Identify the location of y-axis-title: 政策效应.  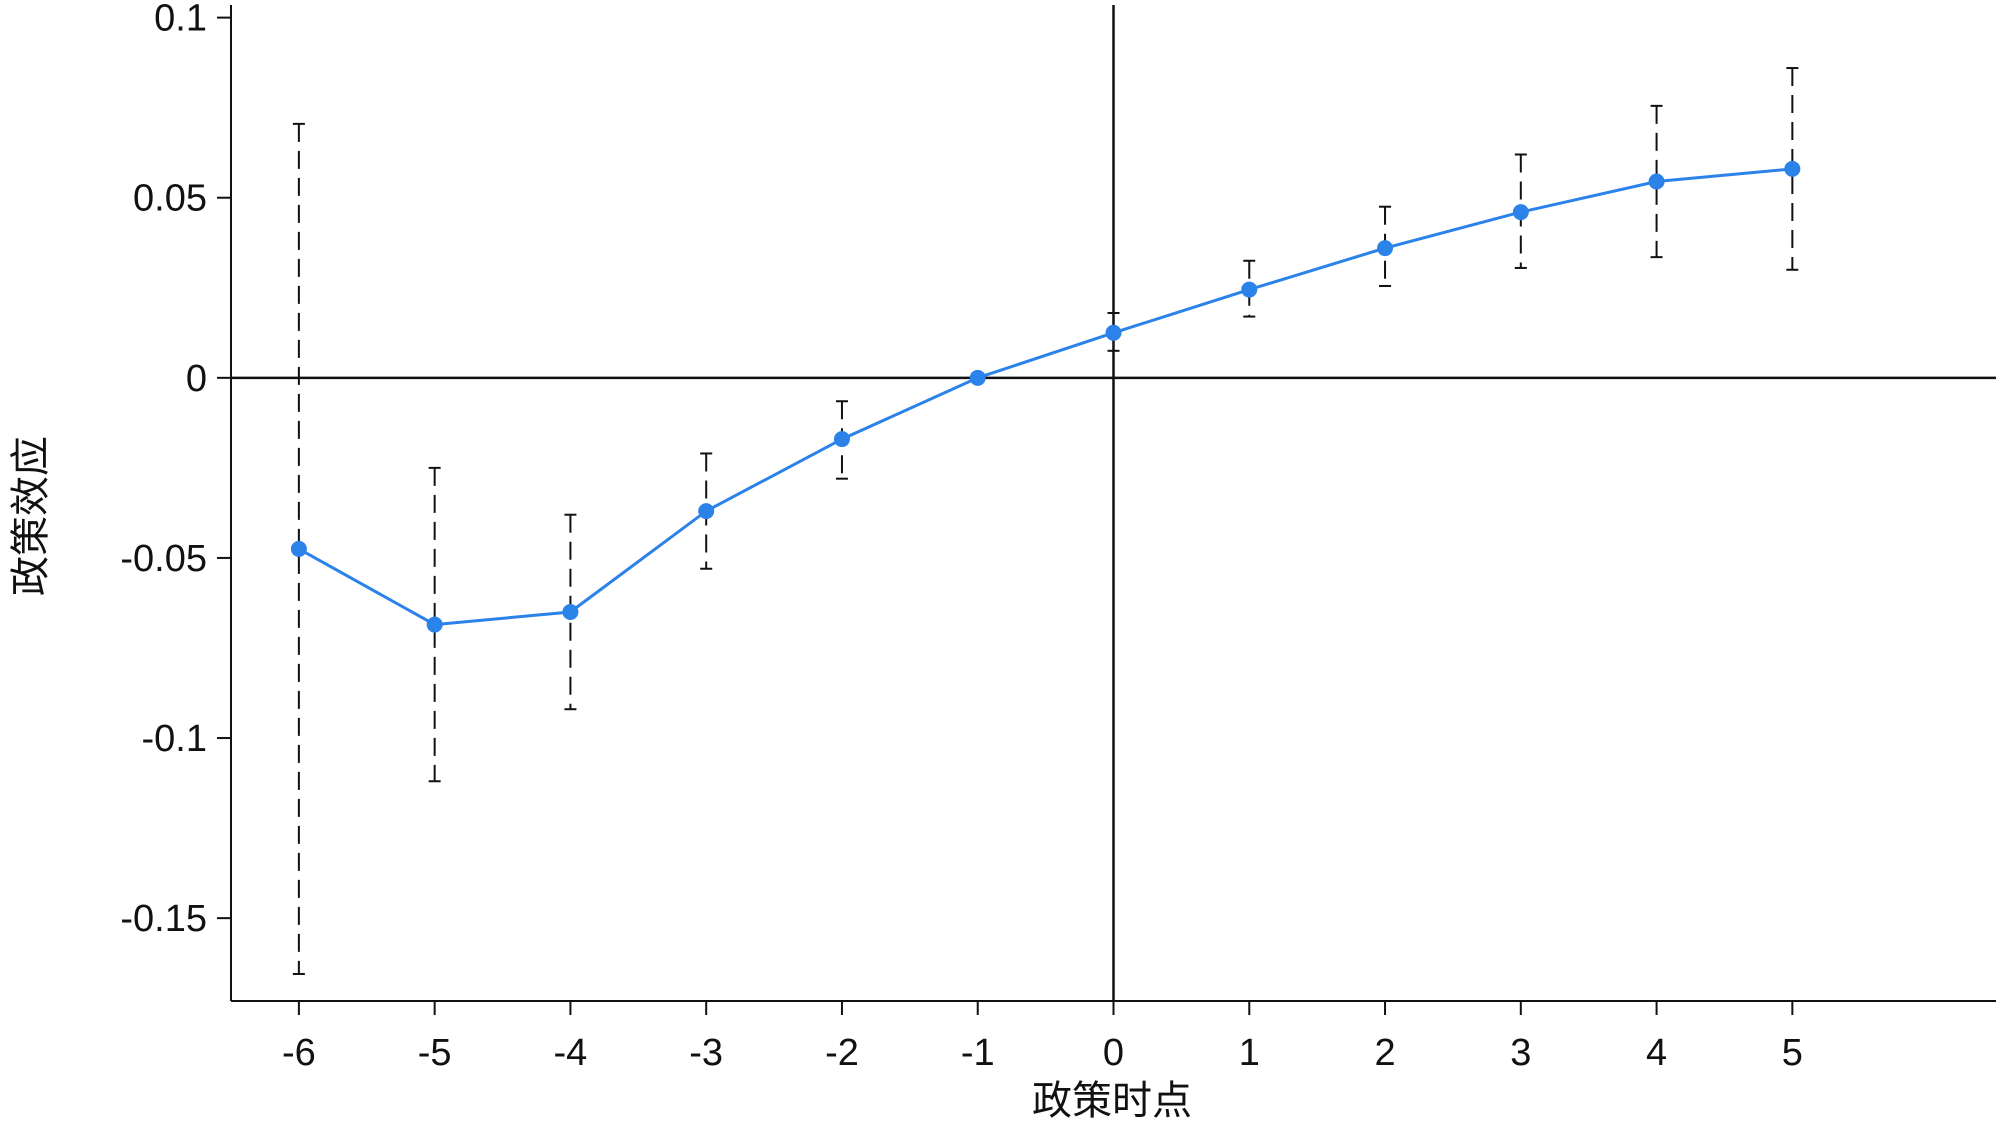
(31, 516).